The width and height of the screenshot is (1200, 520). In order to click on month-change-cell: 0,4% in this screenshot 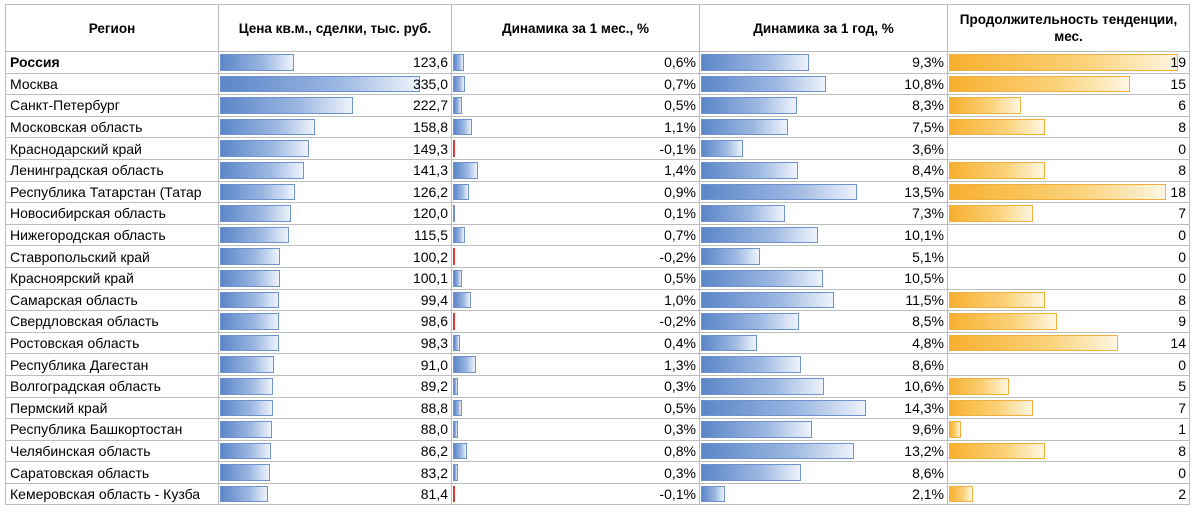, I will do `click(575, 343)`.